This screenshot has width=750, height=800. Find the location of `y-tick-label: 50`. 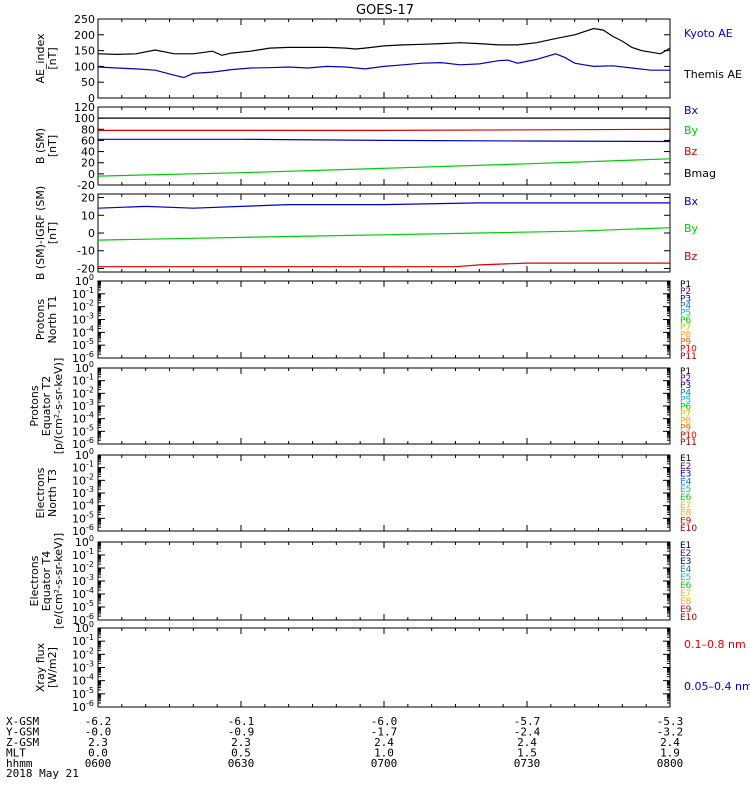

y-tick-label: 50 is located at coordinates (88, 82).